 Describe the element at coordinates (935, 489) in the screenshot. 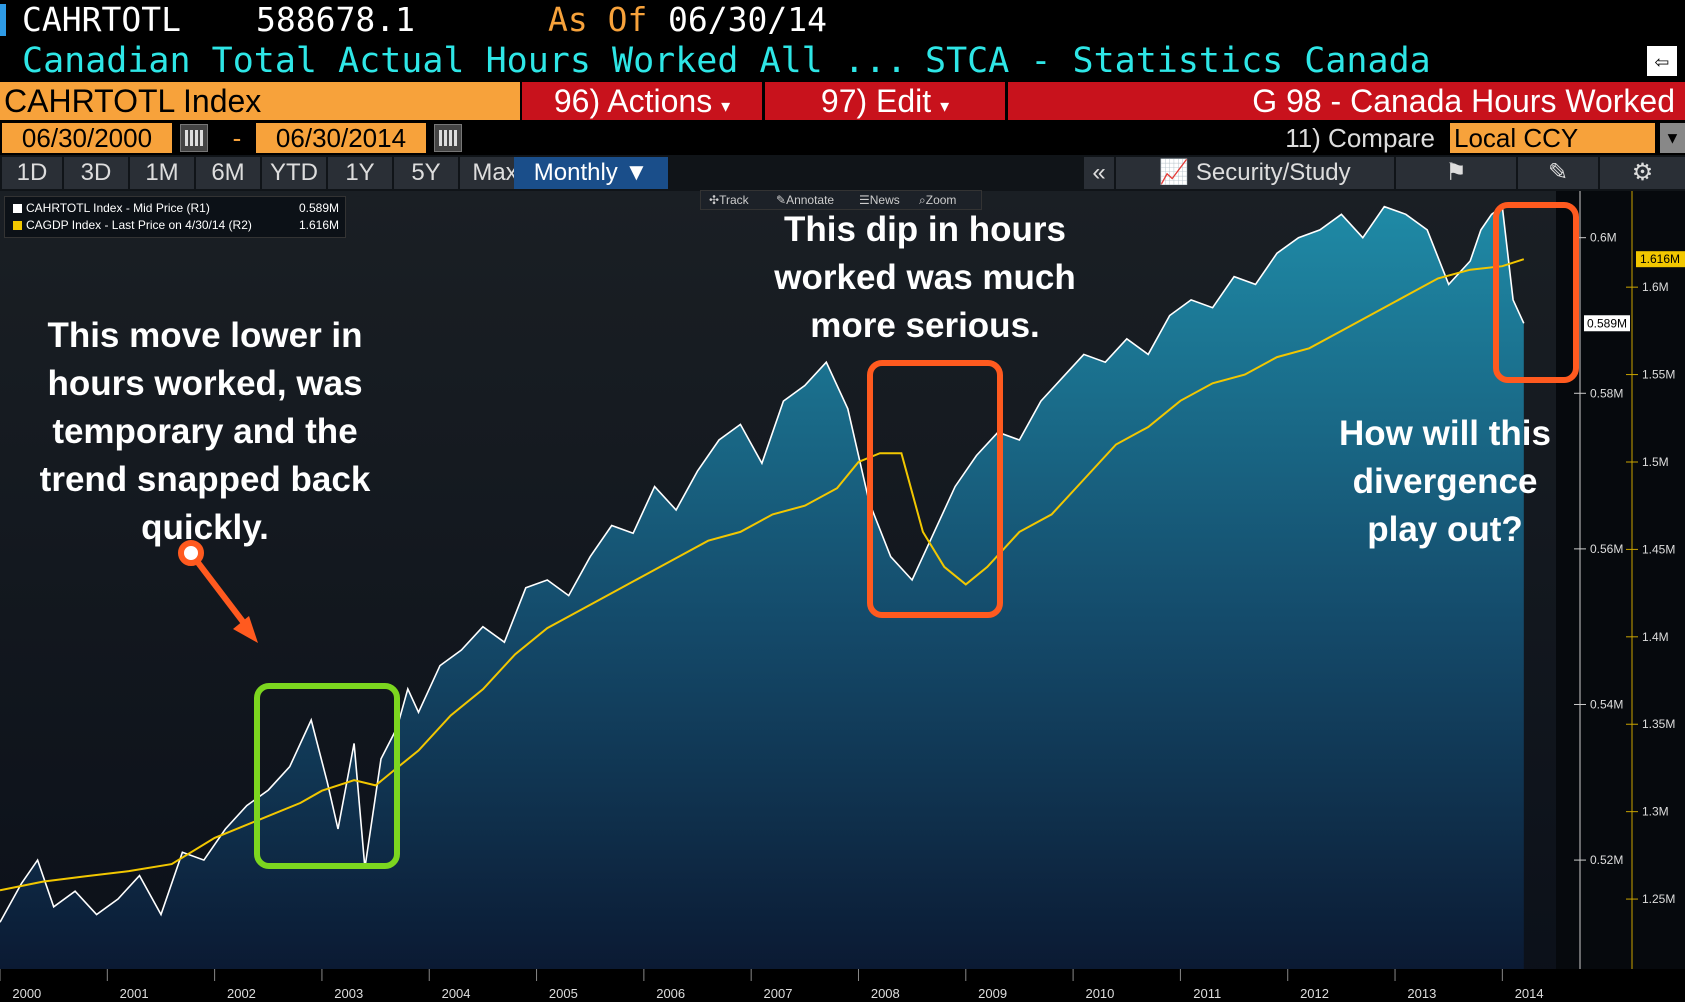

I see `highlight-box-2008` at that location.